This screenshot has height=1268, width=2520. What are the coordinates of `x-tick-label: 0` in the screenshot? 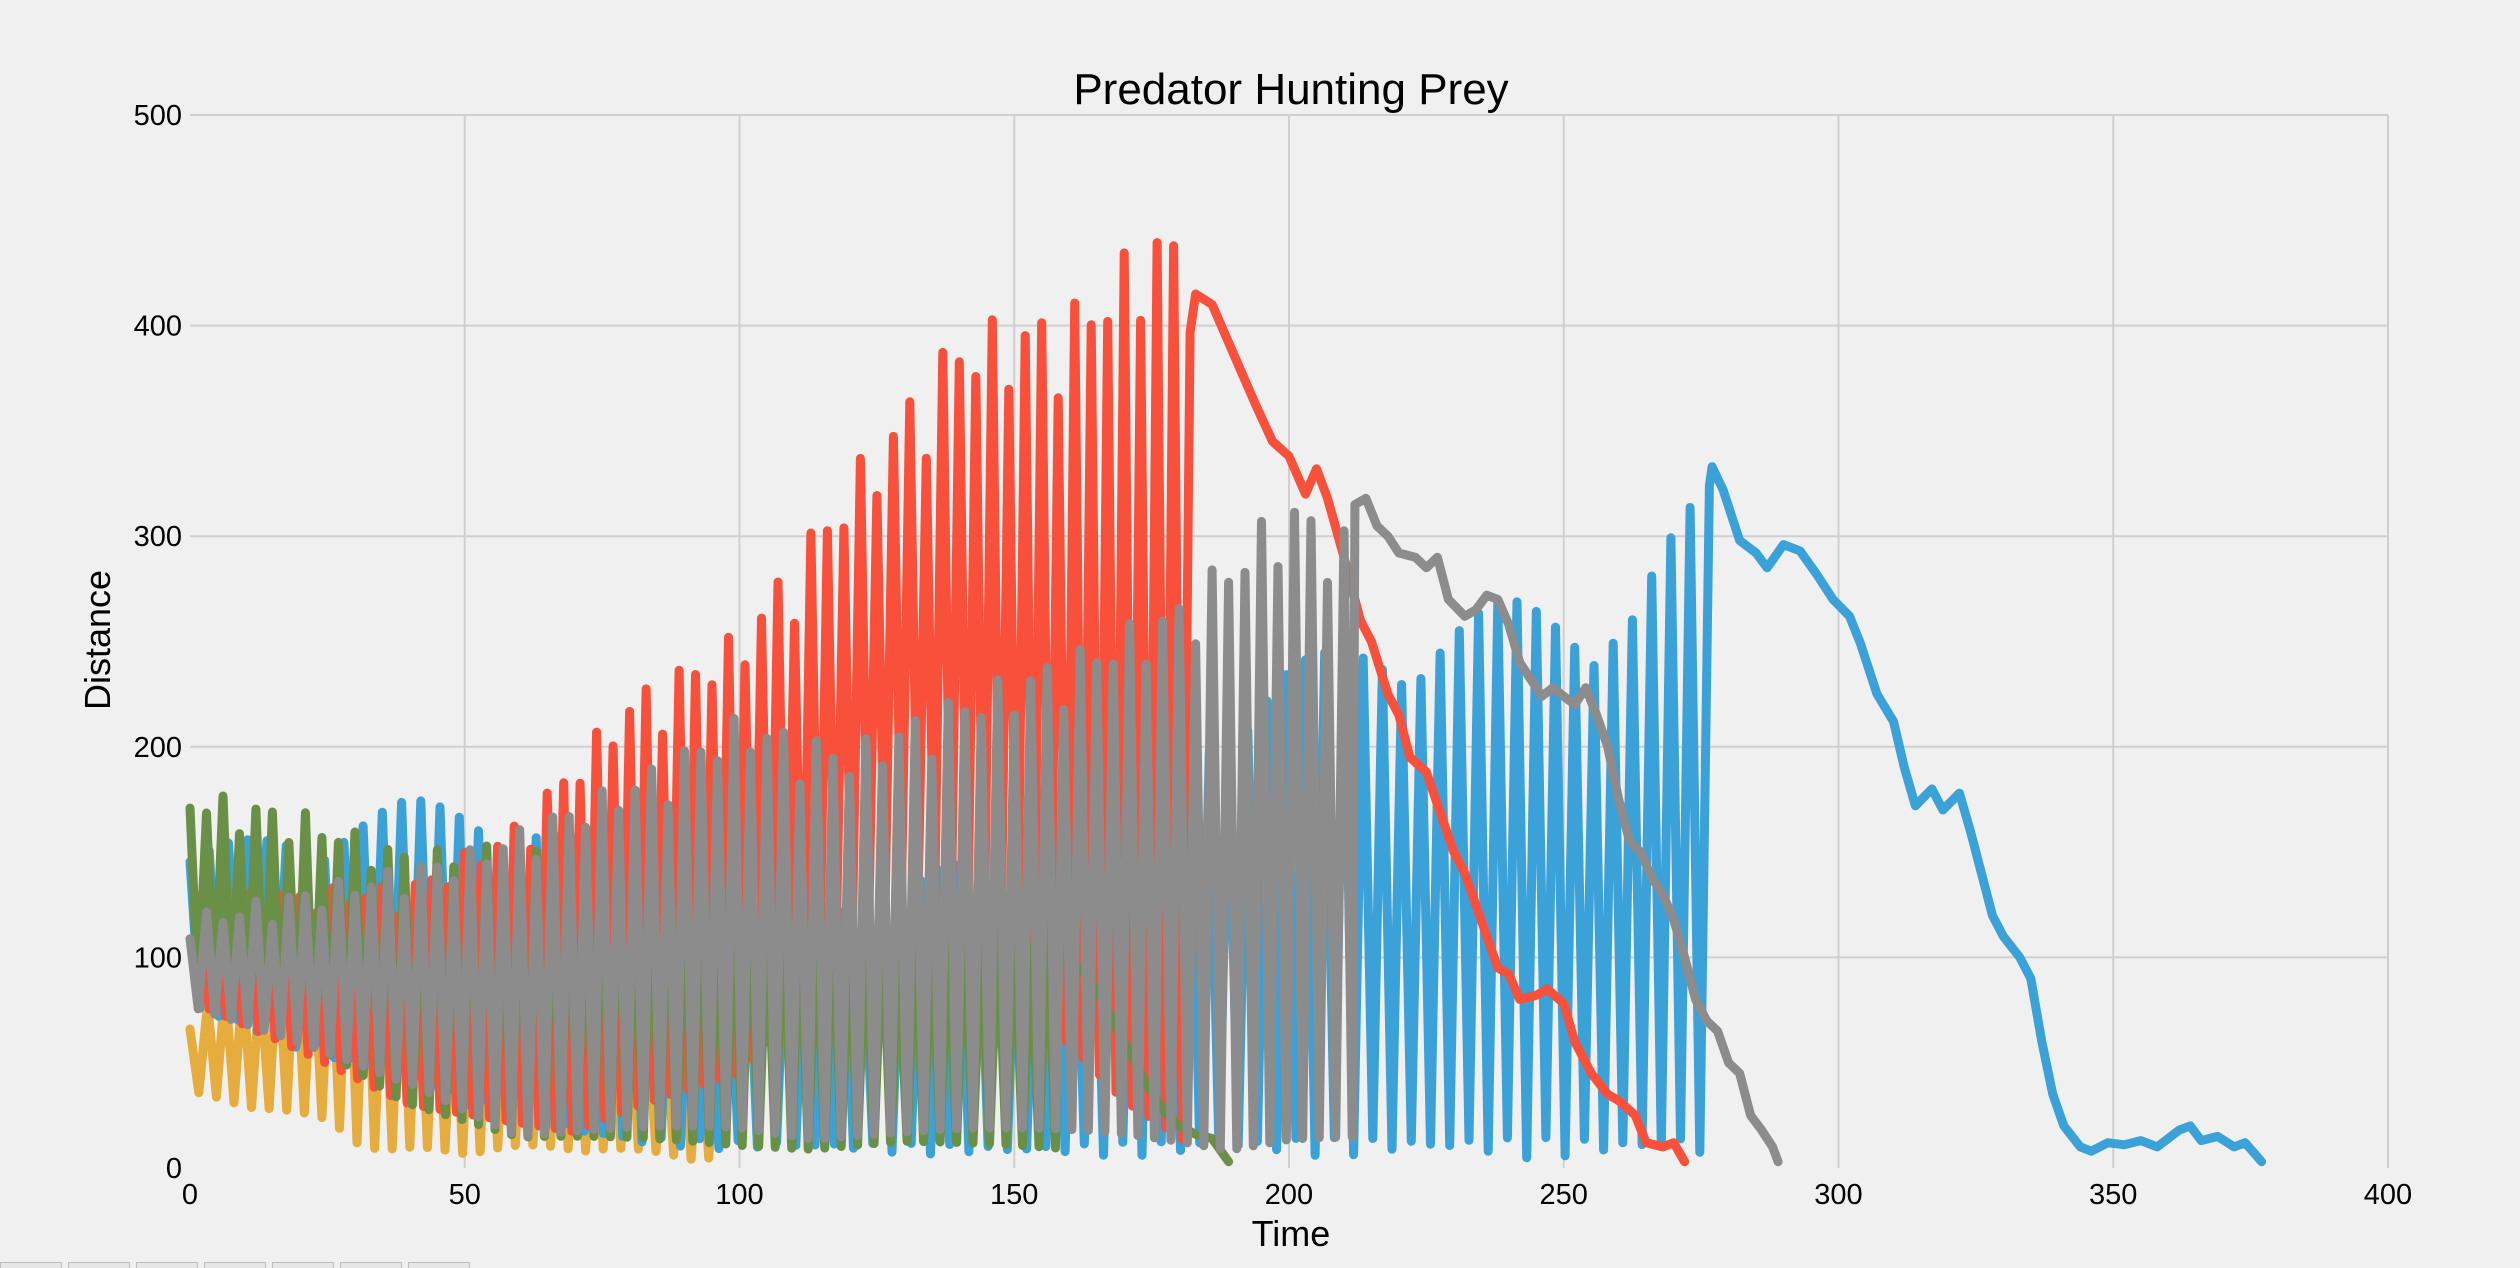 It's located at (190, 1195).